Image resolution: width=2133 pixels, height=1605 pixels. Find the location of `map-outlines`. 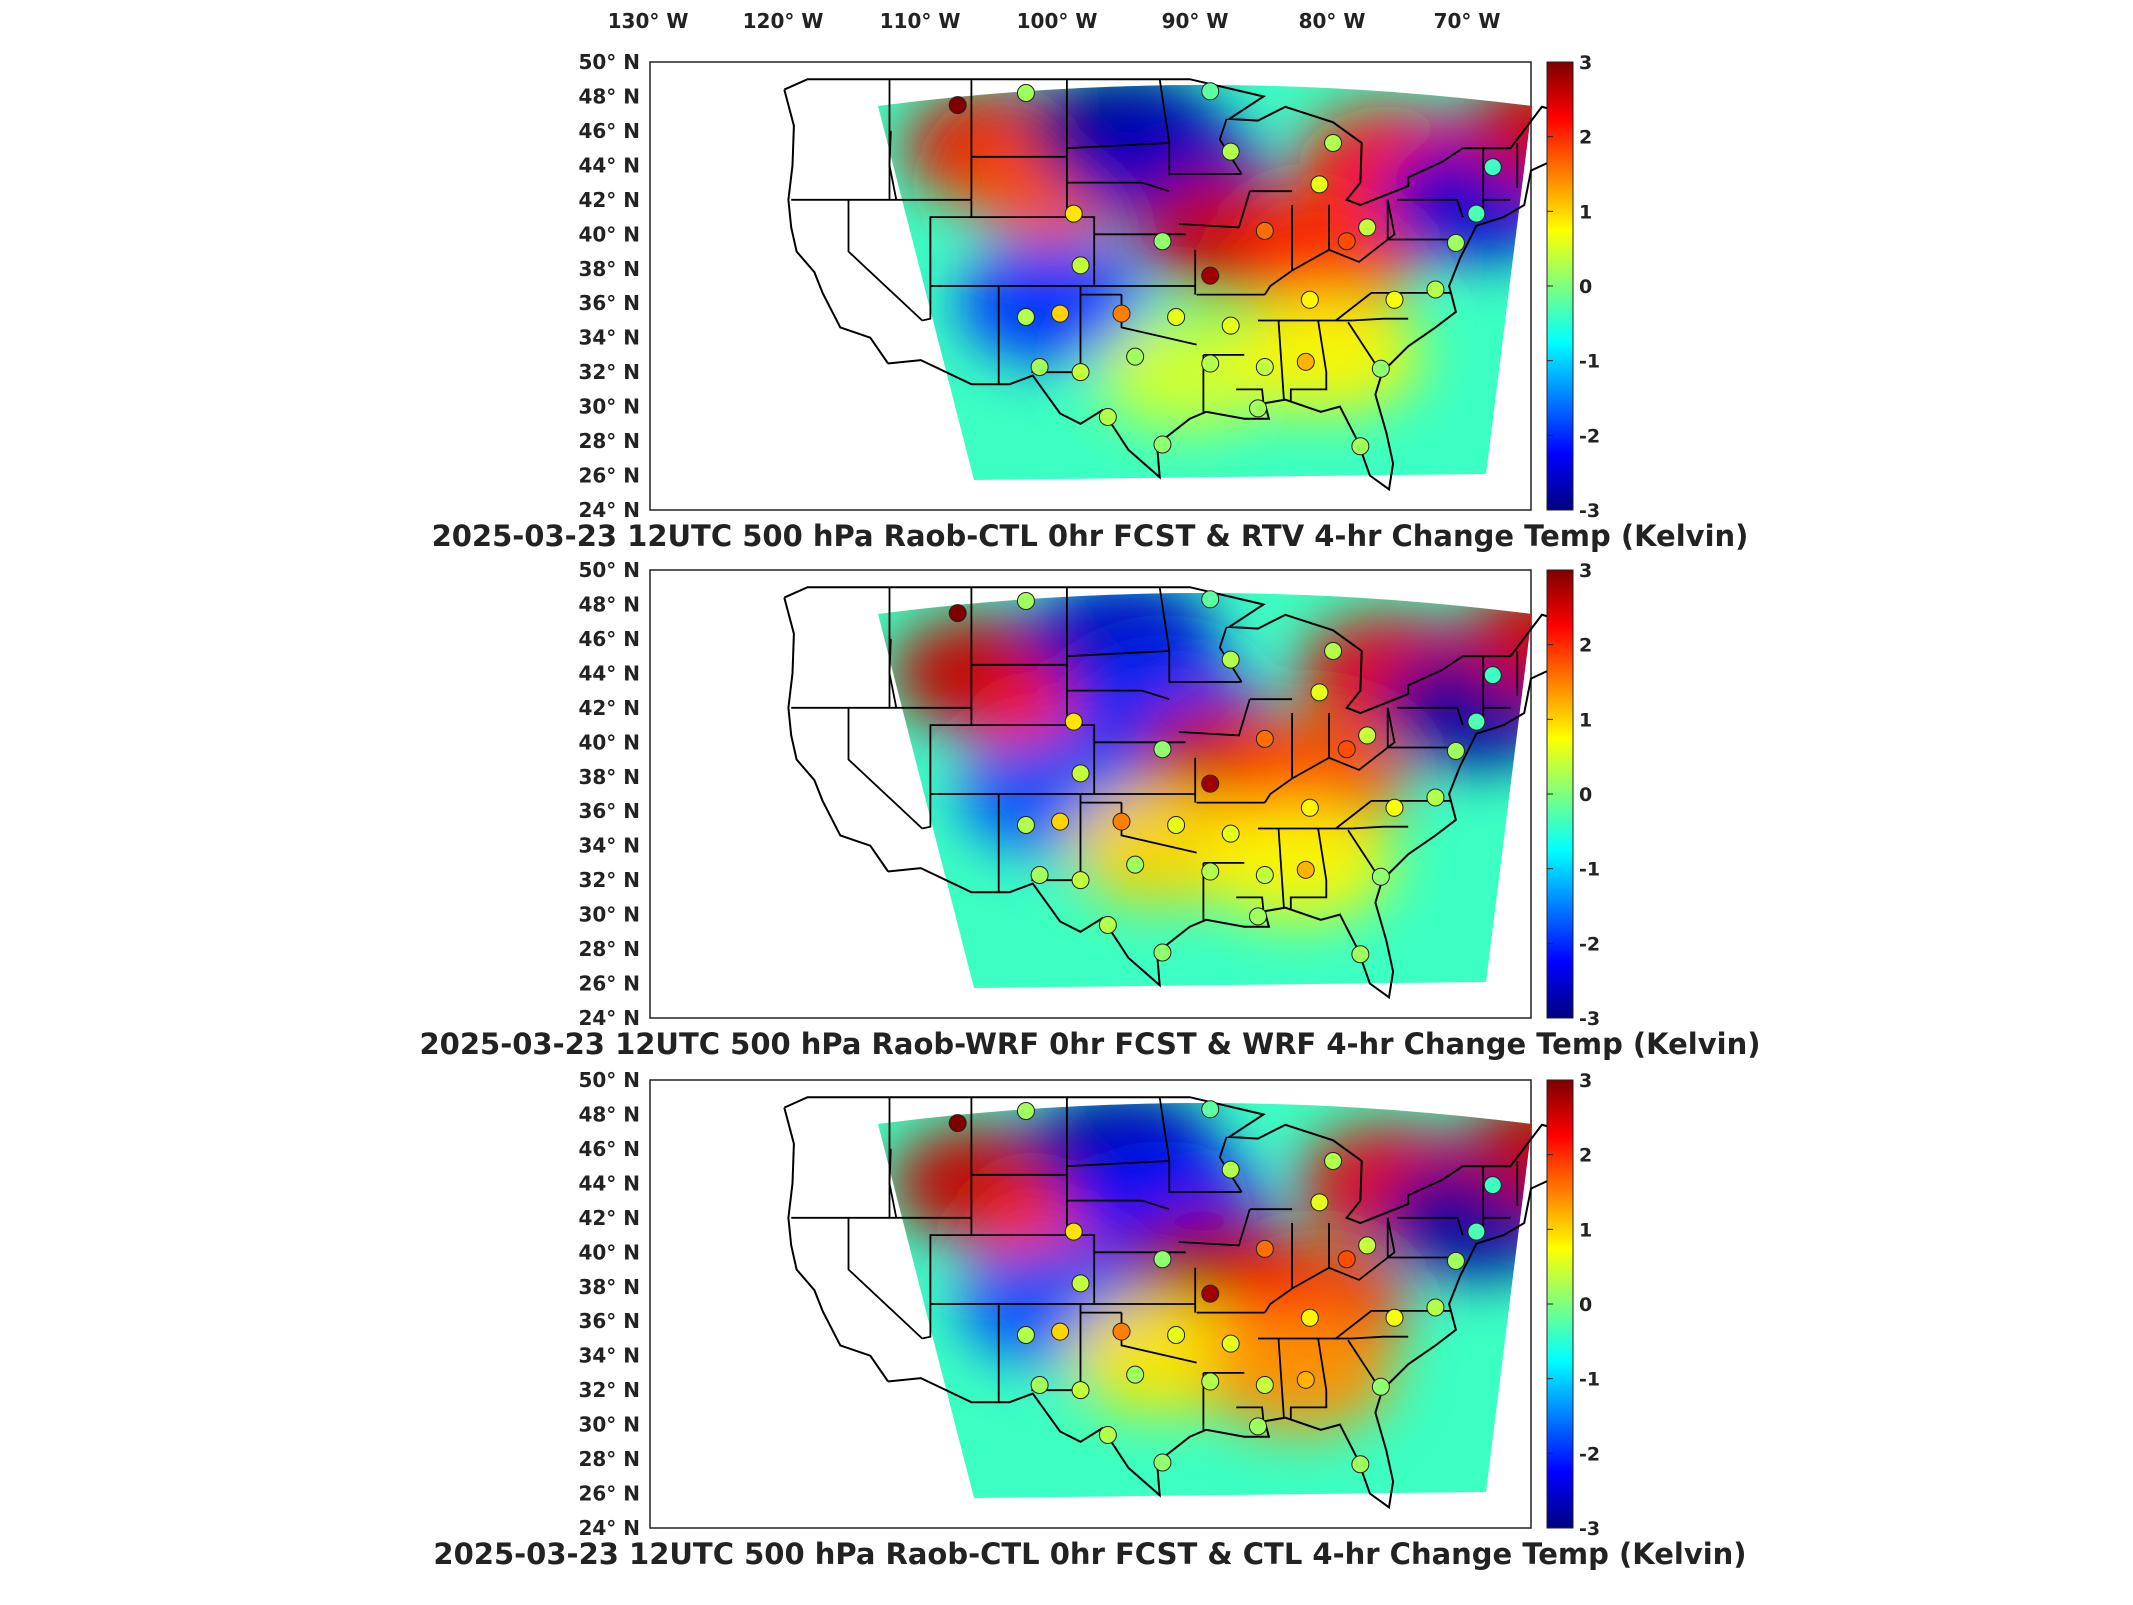

map-outlines is located at coordinates (1178, 793).